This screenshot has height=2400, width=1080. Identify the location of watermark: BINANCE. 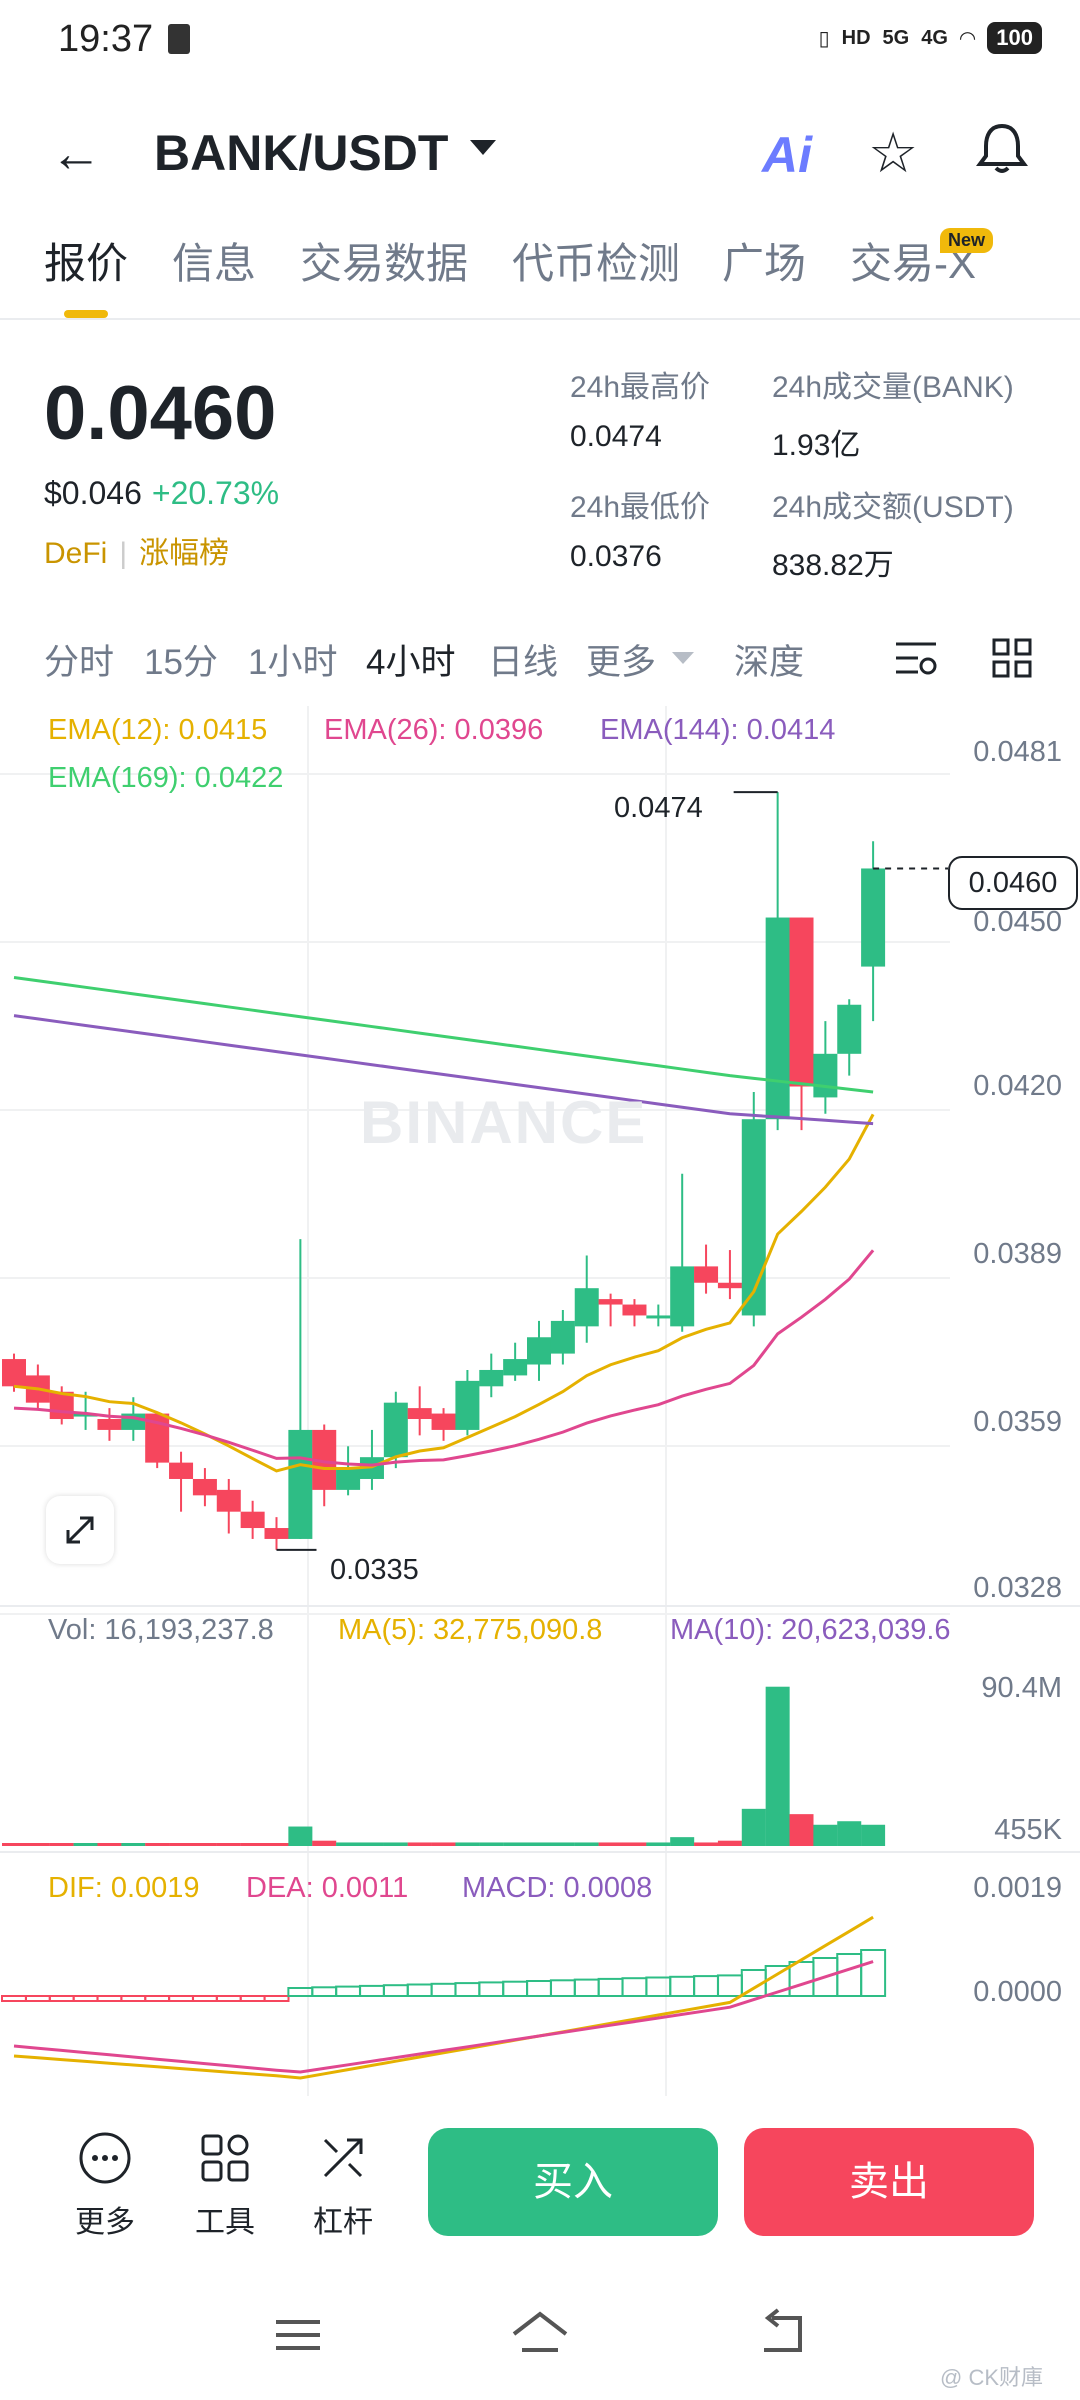
(504, 1122).